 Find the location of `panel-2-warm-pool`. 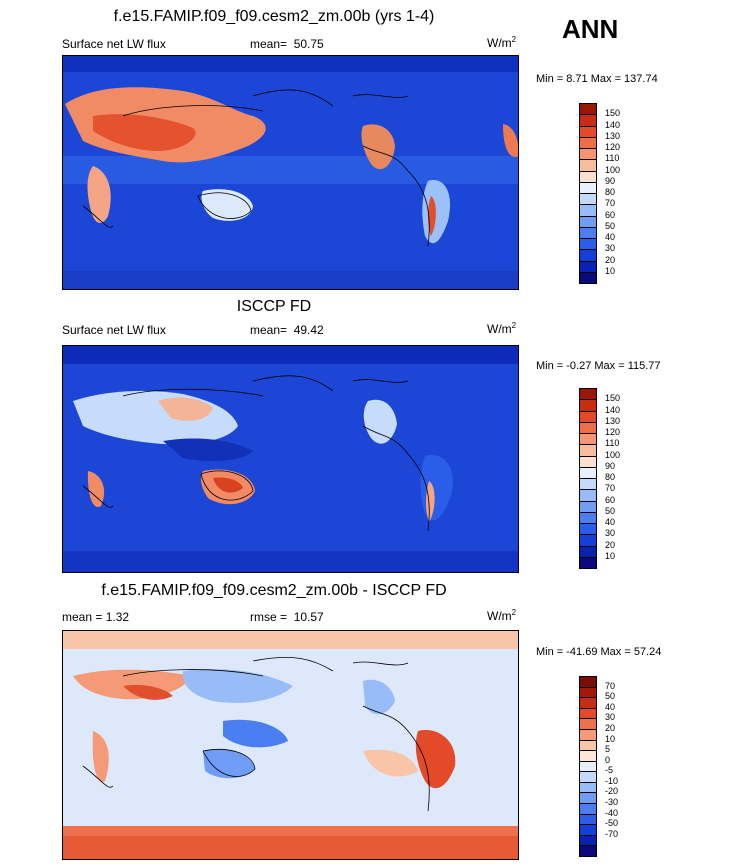

panel-2-warm-pool is located at coordinates (208, 450).